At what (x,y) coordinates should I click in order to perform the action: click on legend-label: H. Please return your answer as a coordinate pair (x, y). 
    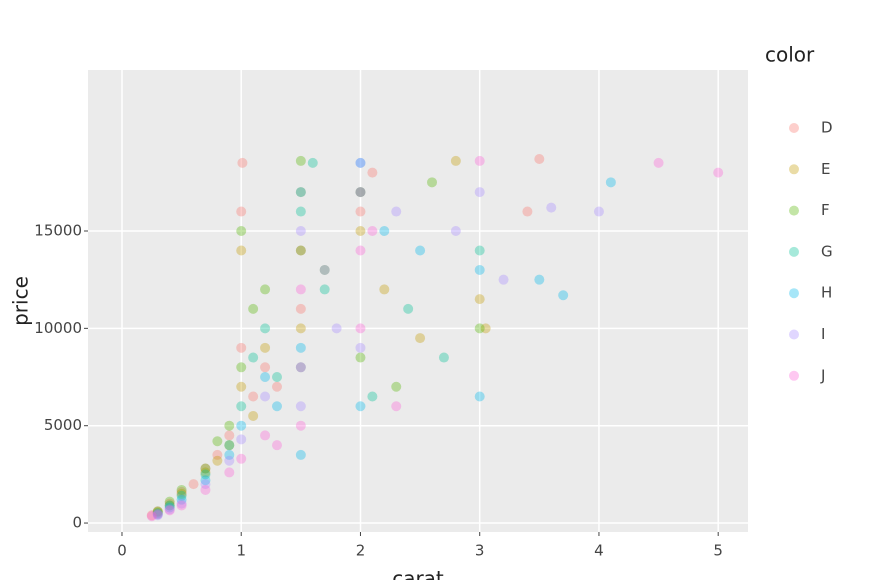
    Looking at the image, I should click on (826, 293).